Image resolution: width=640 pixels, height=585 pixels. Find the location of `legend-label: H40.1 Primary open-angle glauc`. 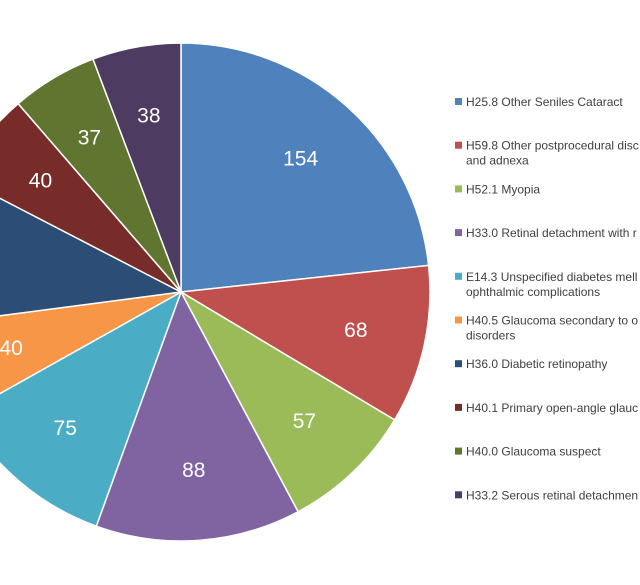

legend-label: H40.1 Primary open-angle glauc is located at coordinates (552, 408).